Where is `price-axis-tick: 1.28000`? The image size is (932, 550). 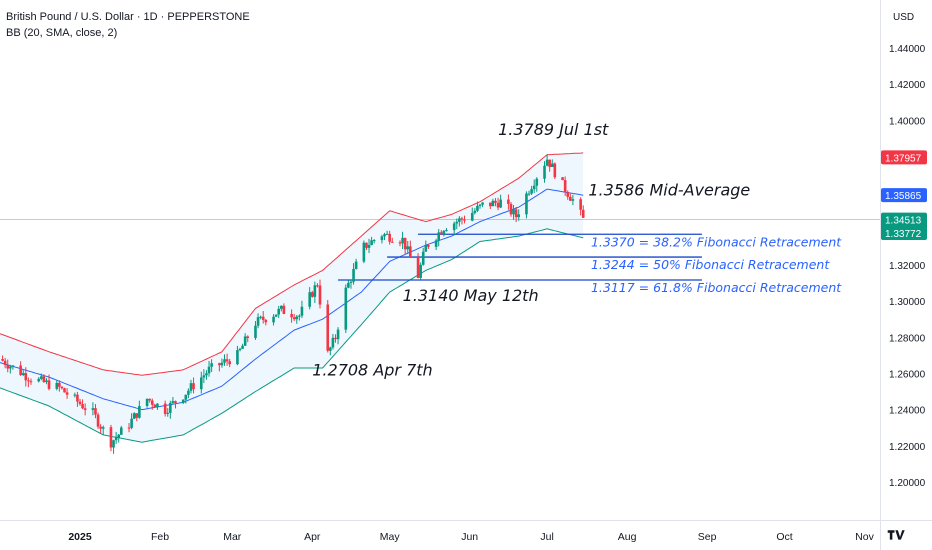 price-axis-tick: 1.28000 is located at coordinates (907, 338).